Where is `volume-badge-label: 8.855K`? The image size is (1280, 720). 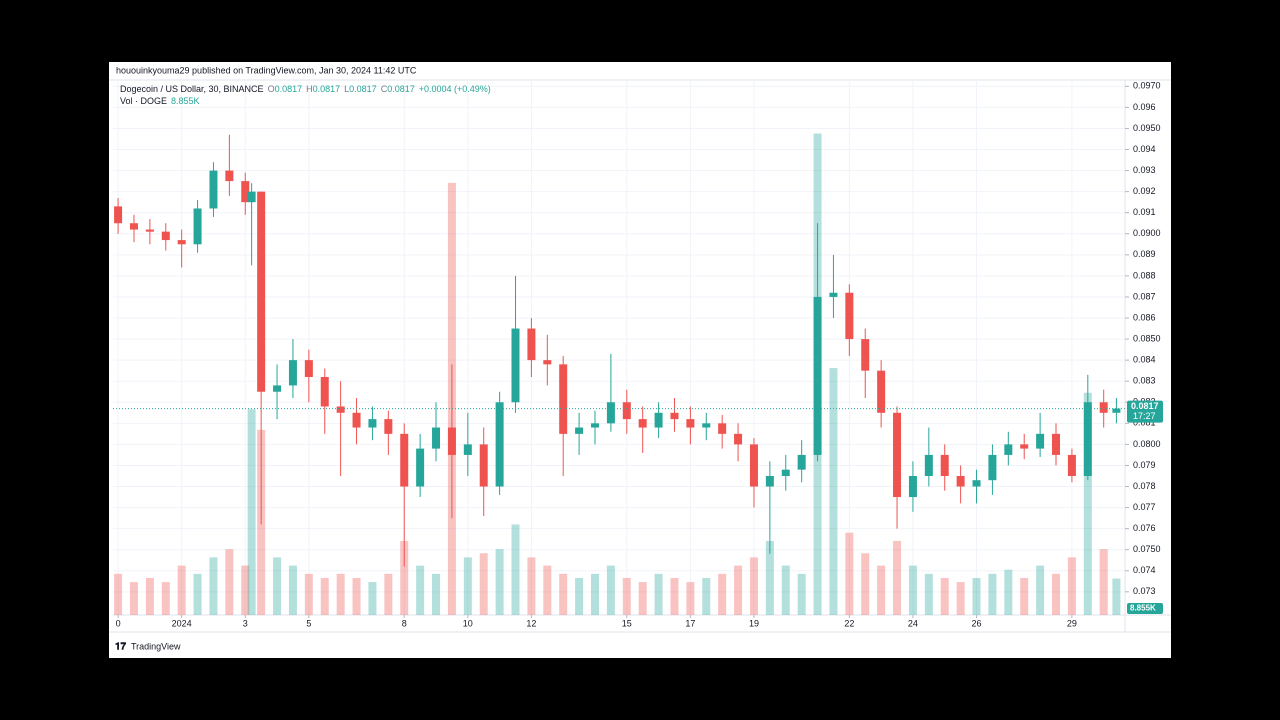
volume-badge-label: 8.855K is located at coordinates (1143, 608).